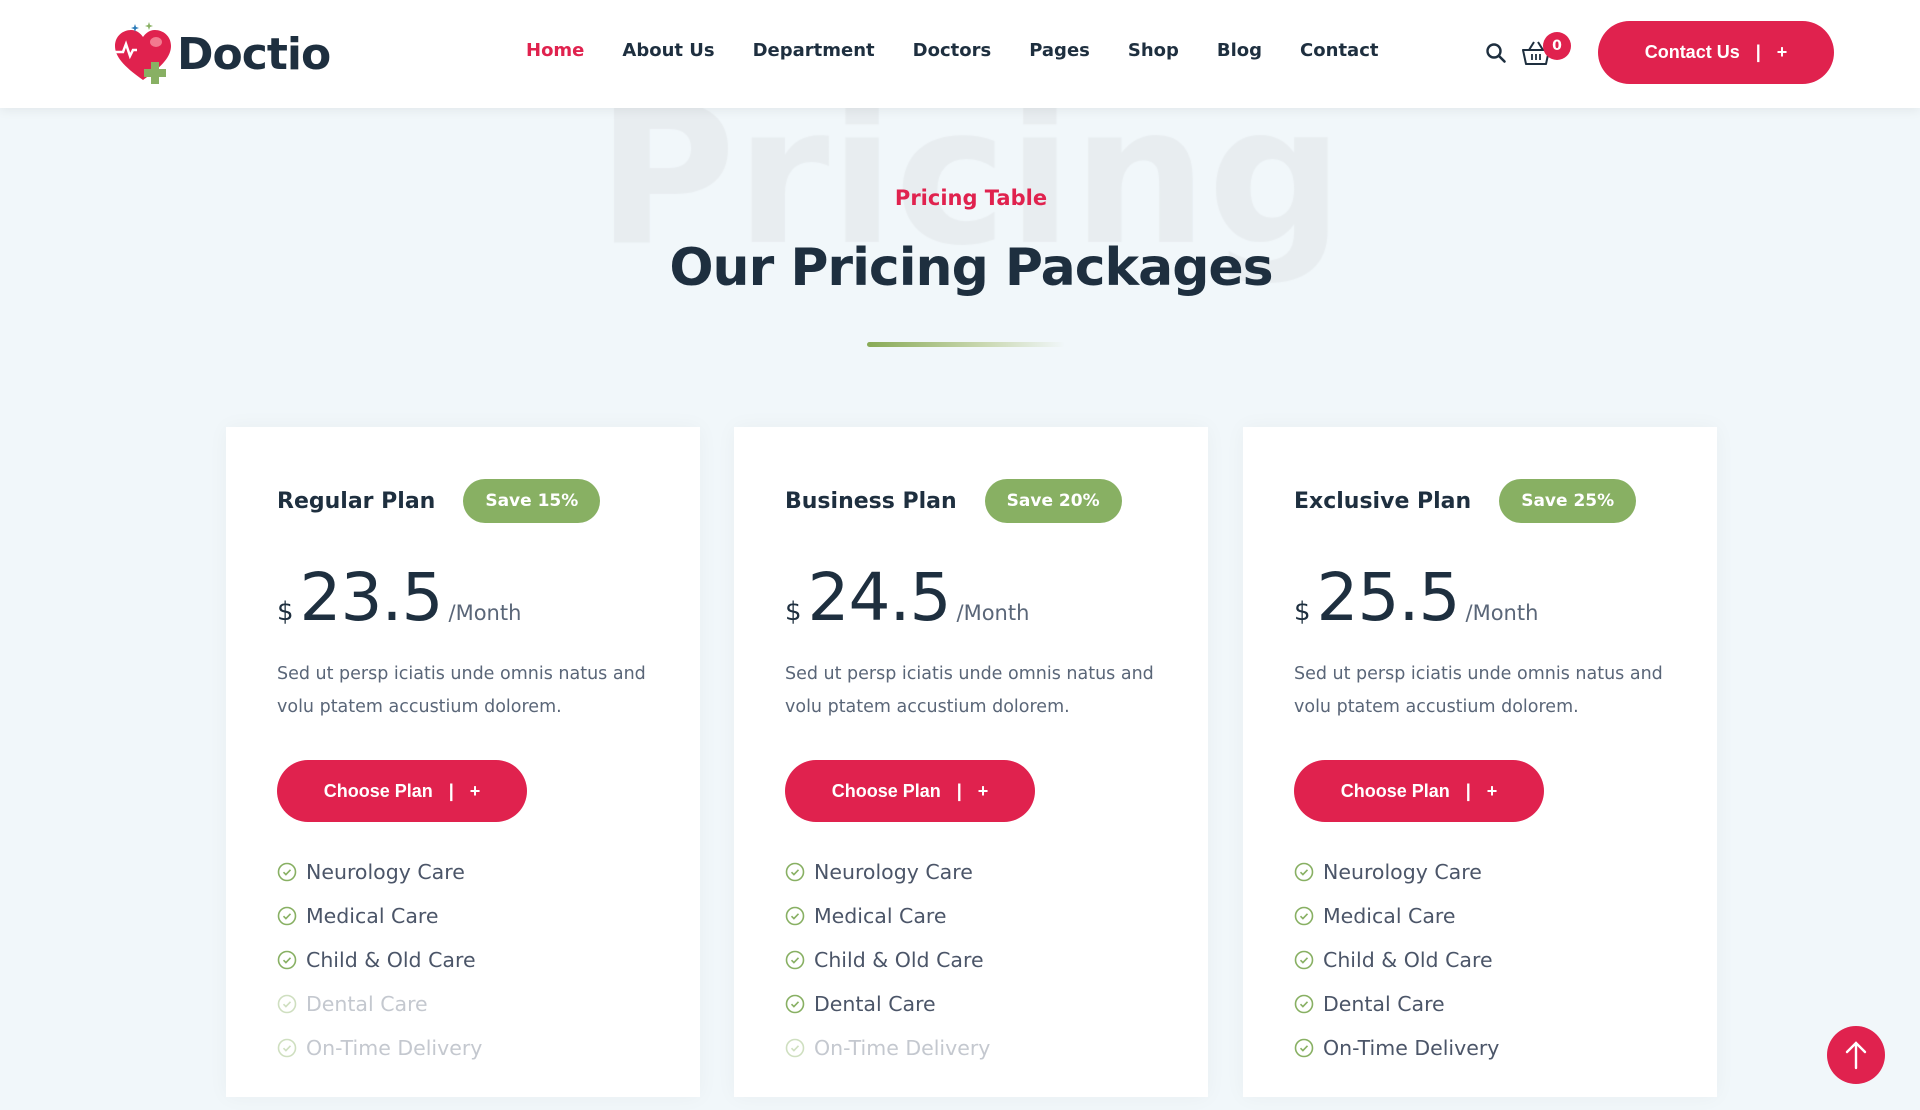 The image size is (1920, 1110). I want to click on nav-doctors: Doctors, so click(952, 50).